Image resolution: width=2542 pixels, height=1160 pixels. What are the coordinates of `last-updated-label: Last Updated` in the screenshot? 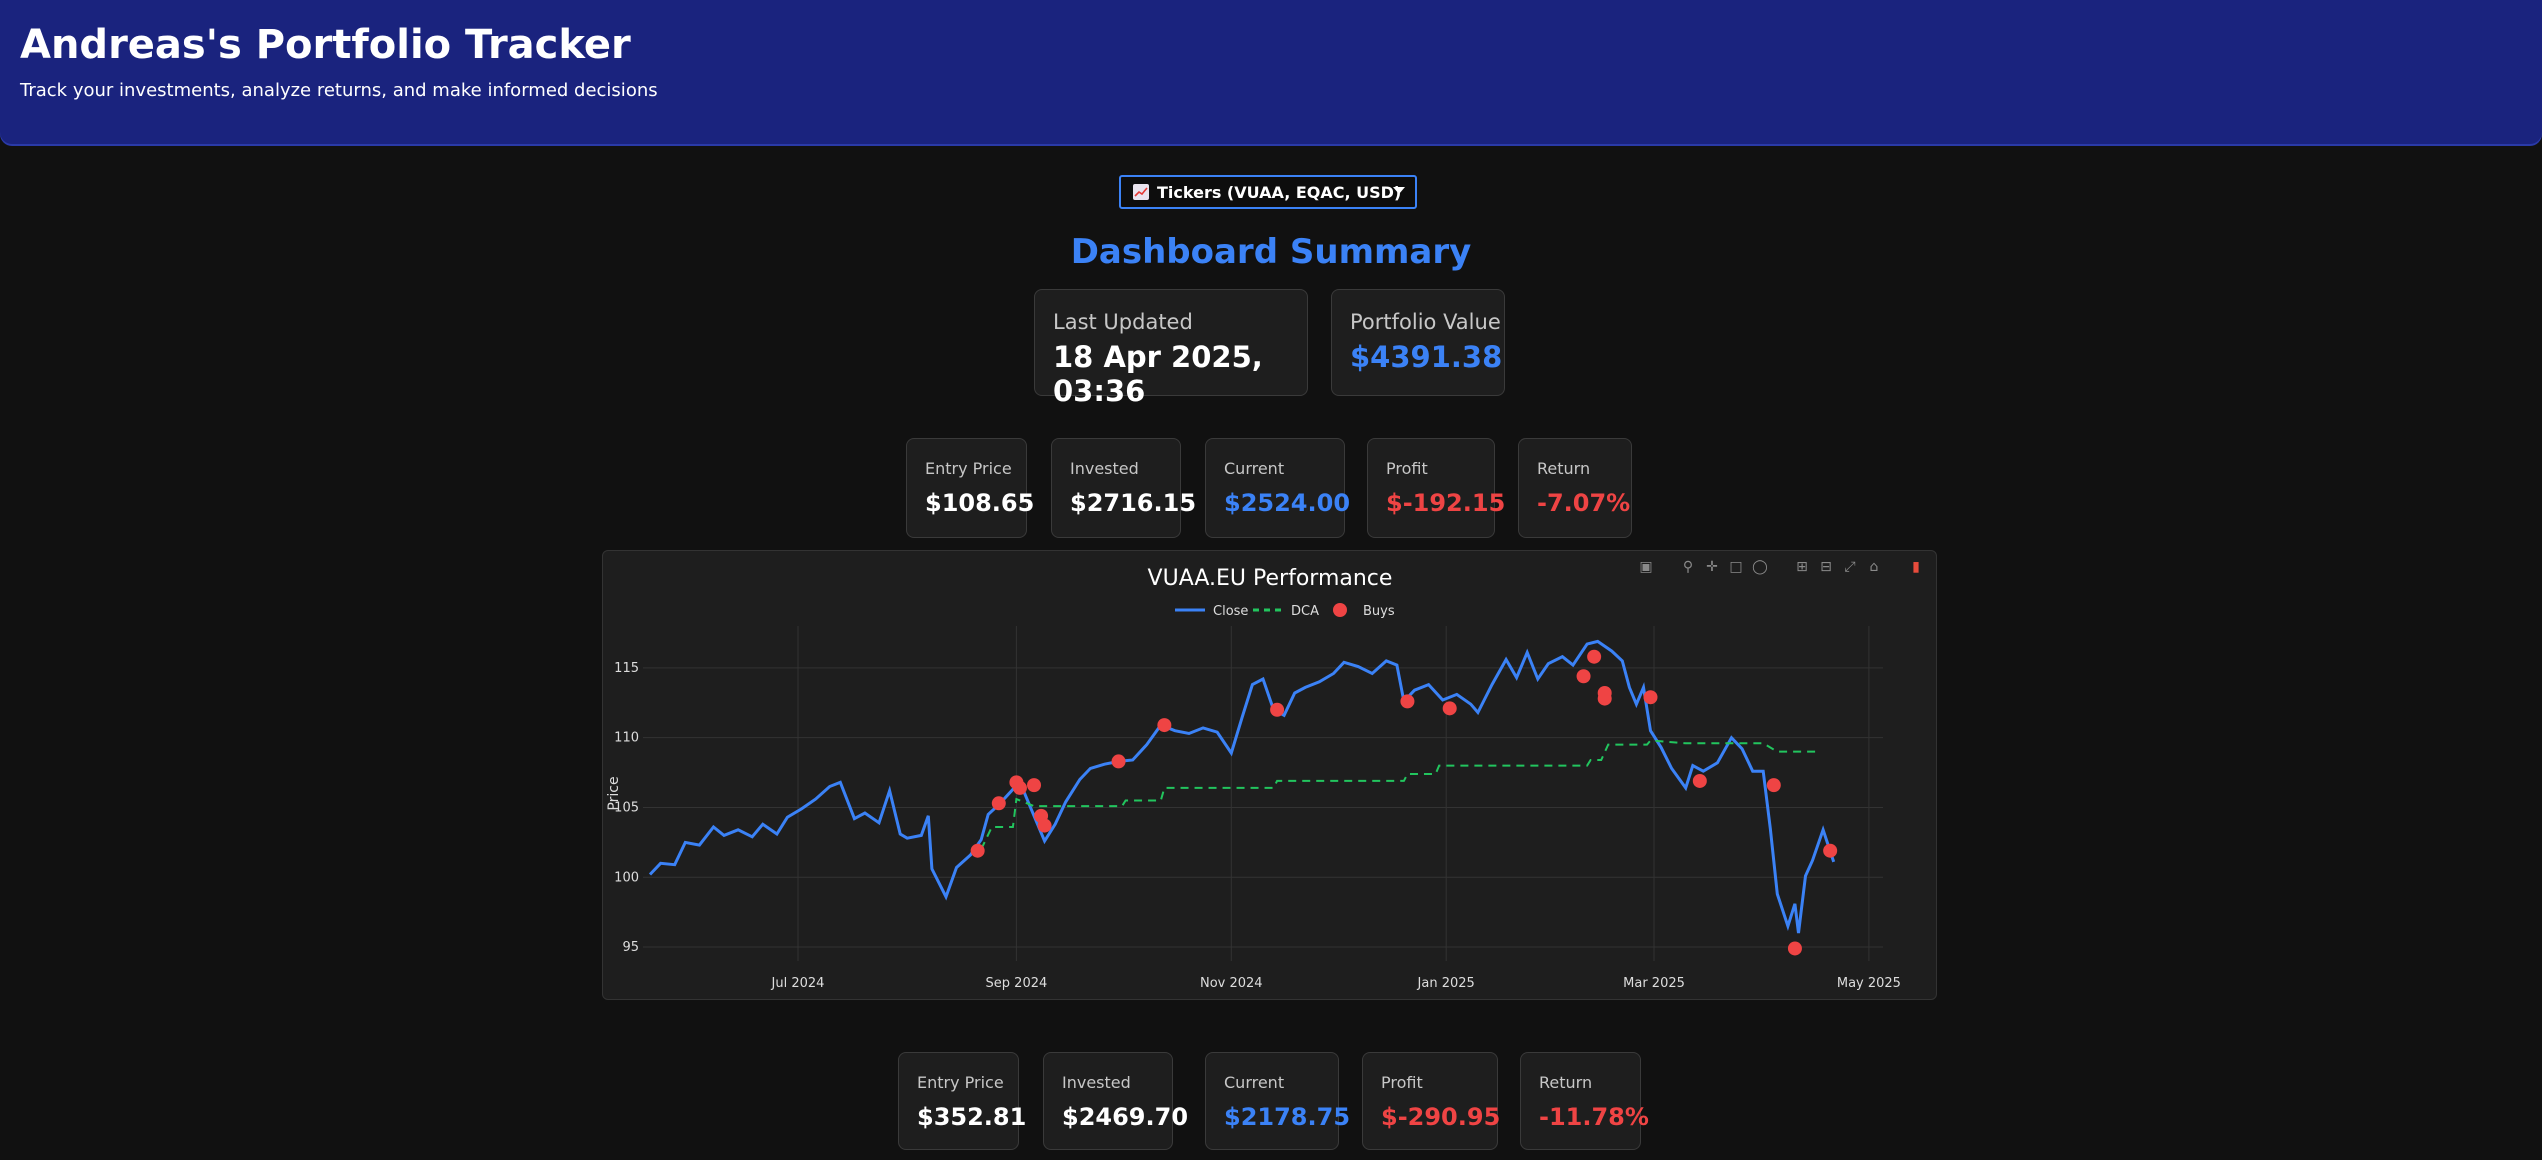 It's located at (1123, 322).